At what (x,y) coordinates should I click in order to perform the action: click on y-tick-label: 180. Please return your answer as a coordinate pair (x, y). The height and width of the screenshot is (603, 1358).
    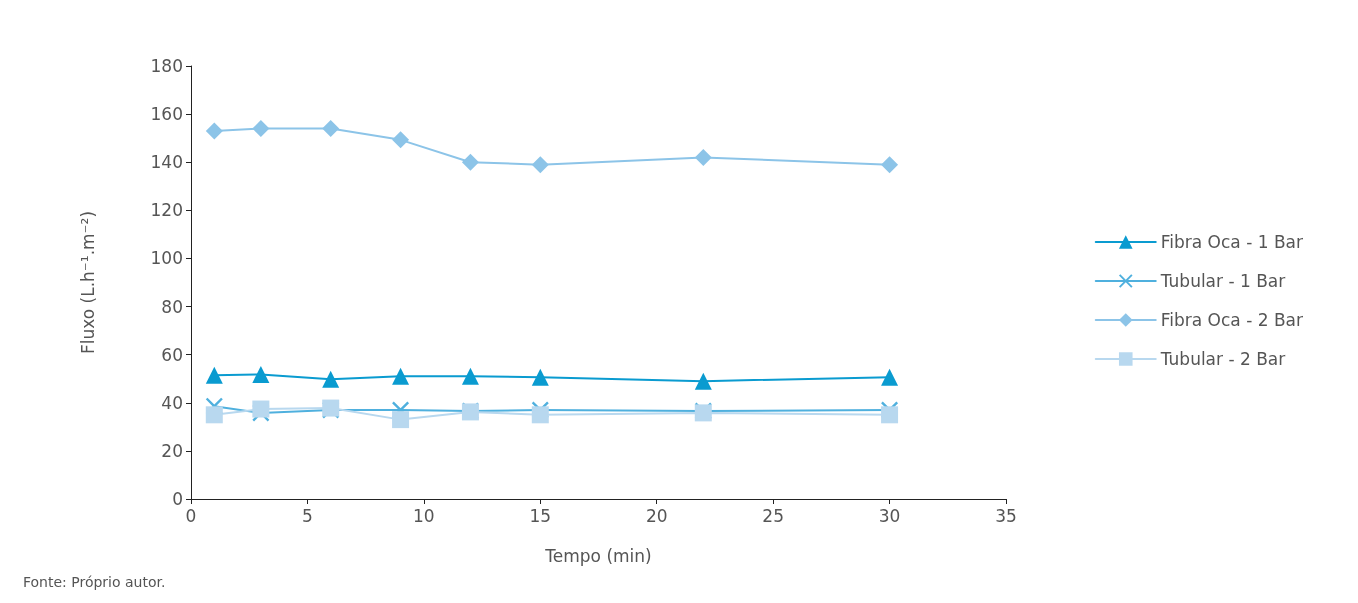
    Looking at the image, I should click on (166, 66).